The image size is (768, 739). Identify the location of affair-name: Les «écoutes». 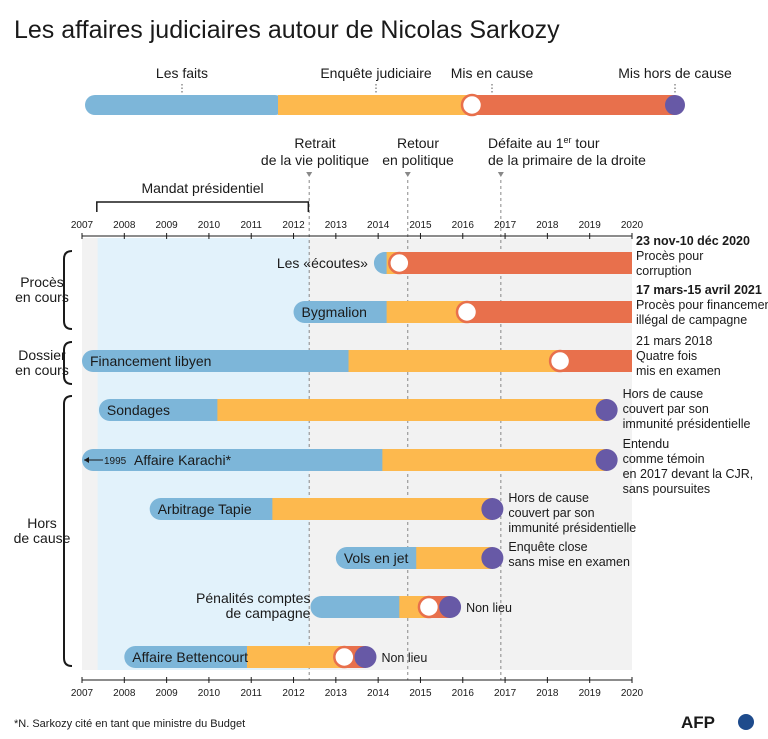
(322, 263).